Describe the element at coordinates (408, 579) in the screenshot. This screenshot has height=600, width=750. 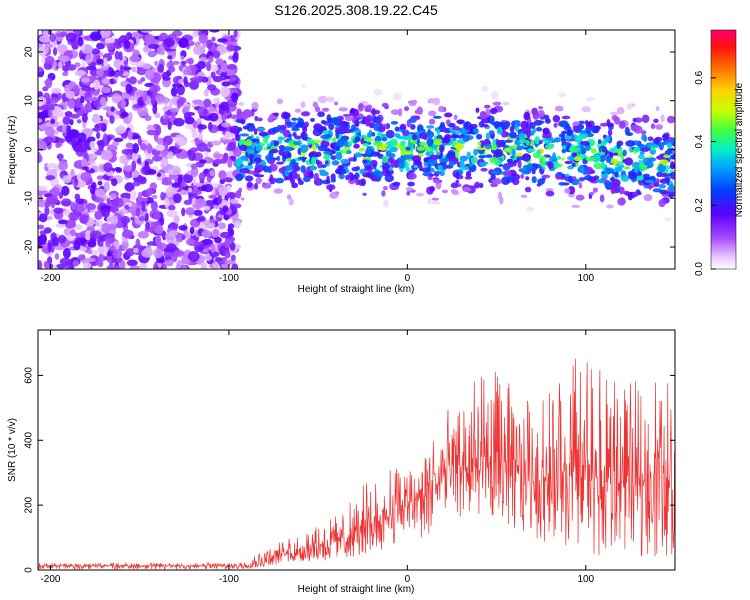
I see `x-tick-label: 0` at that location.